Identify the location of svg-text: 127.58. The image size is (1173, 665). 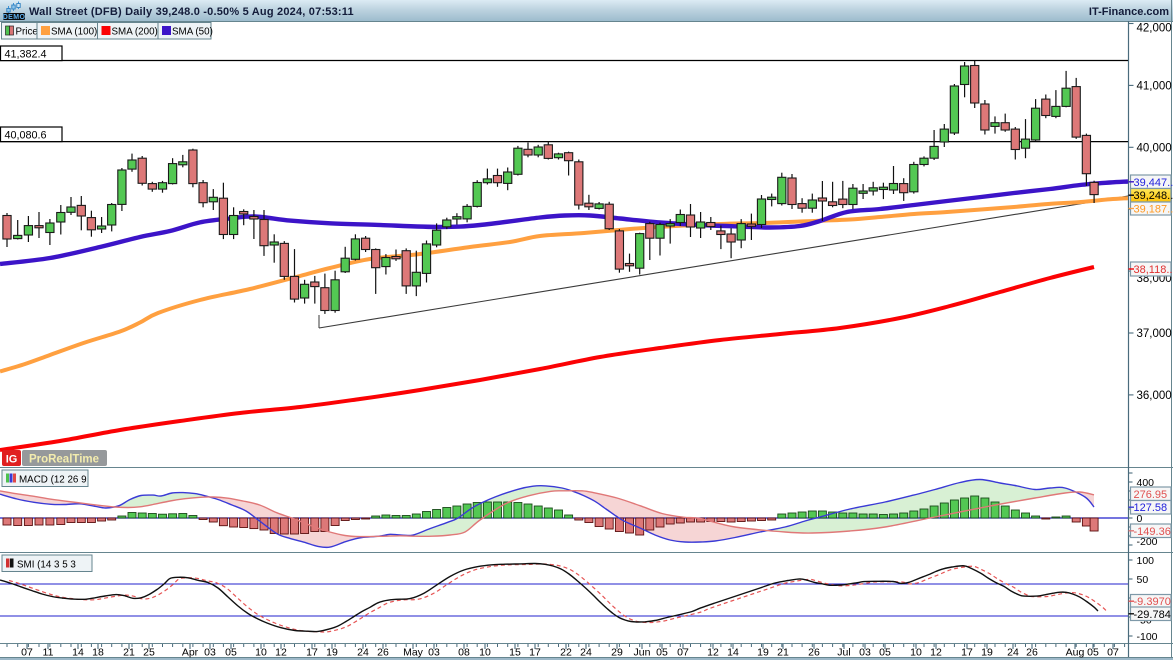
(1151, 508).